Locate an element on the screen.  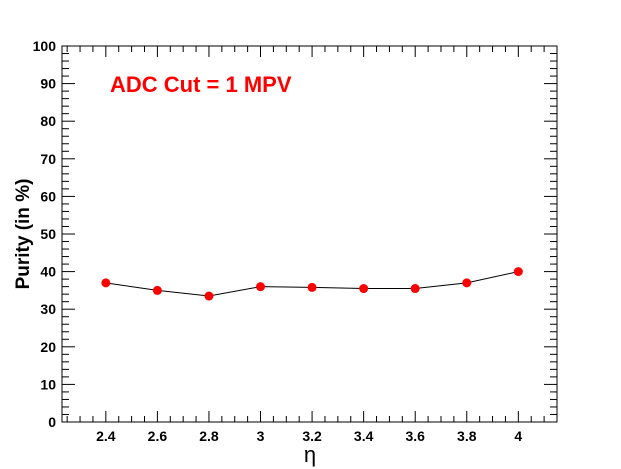
x-tick-label: 3.4 is located at coordinates (364, 436).